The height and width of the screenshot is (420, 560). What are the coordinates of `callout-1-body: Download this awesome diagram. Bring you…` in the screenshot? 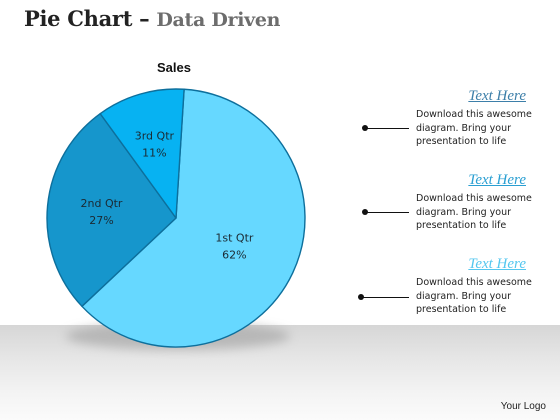 It's located at (481, 128).